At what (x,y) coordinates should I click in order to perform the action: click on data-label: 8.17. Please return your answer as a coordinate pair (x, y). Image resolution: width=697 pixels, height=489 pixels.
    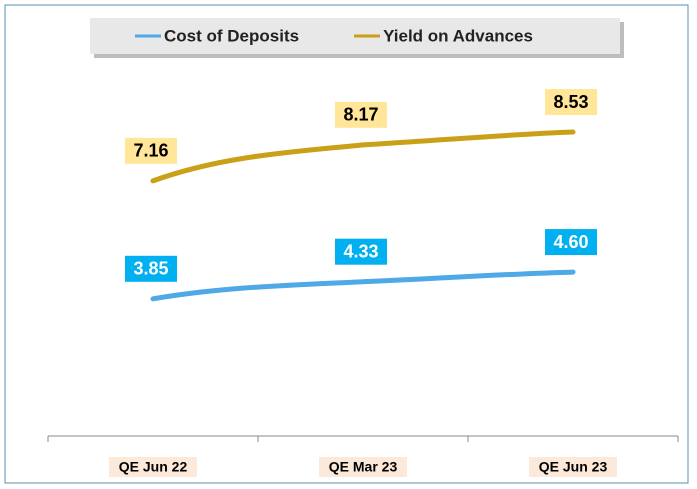
    Looking at the image, I should click on (360, 115).